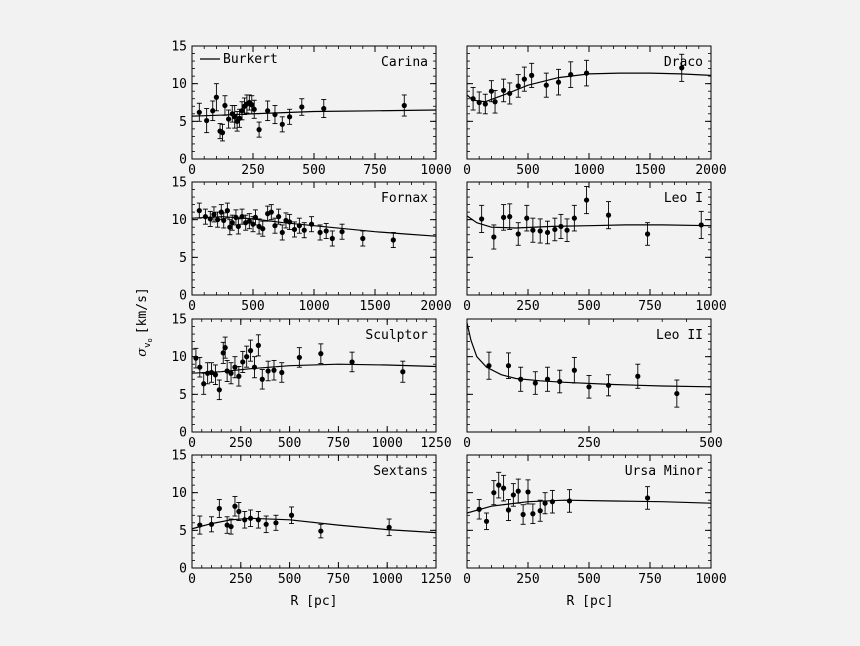 Image resolution: width=860 pixels, height=646 pixels. I want to click on panel-ursa-minor: 0 250 500 750 1000 Ursa Minor, so click(595, 520).